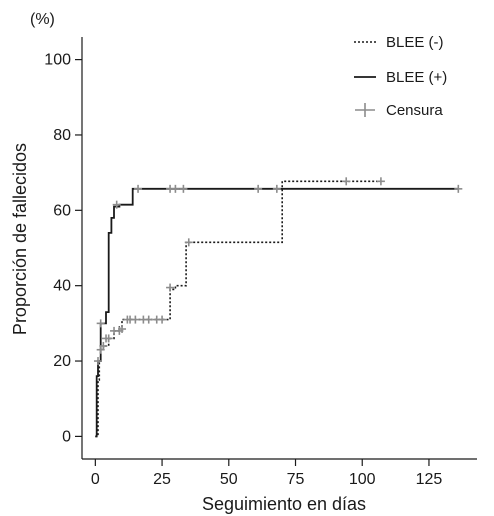  Describe the element at coordinates (62, 135) in the screenshot. I see `y-tick-label: 80` at that location.